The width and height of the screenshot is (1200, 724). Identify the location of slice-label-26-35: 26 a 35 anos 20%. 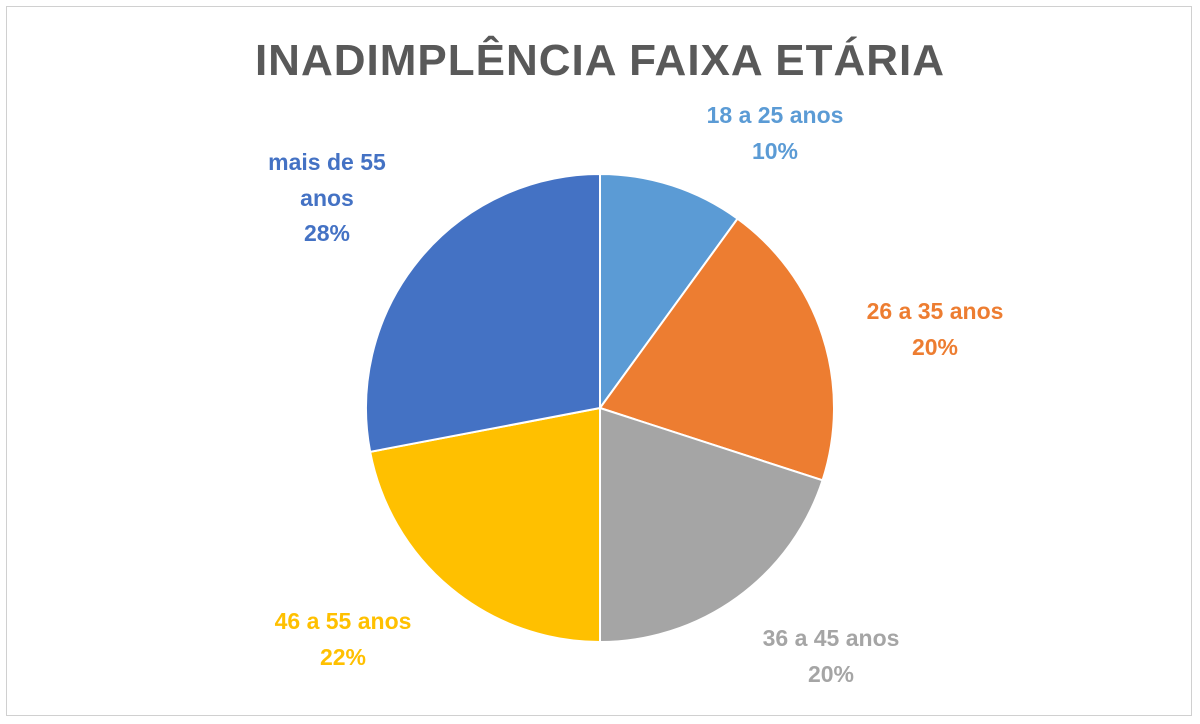
(935, 329).